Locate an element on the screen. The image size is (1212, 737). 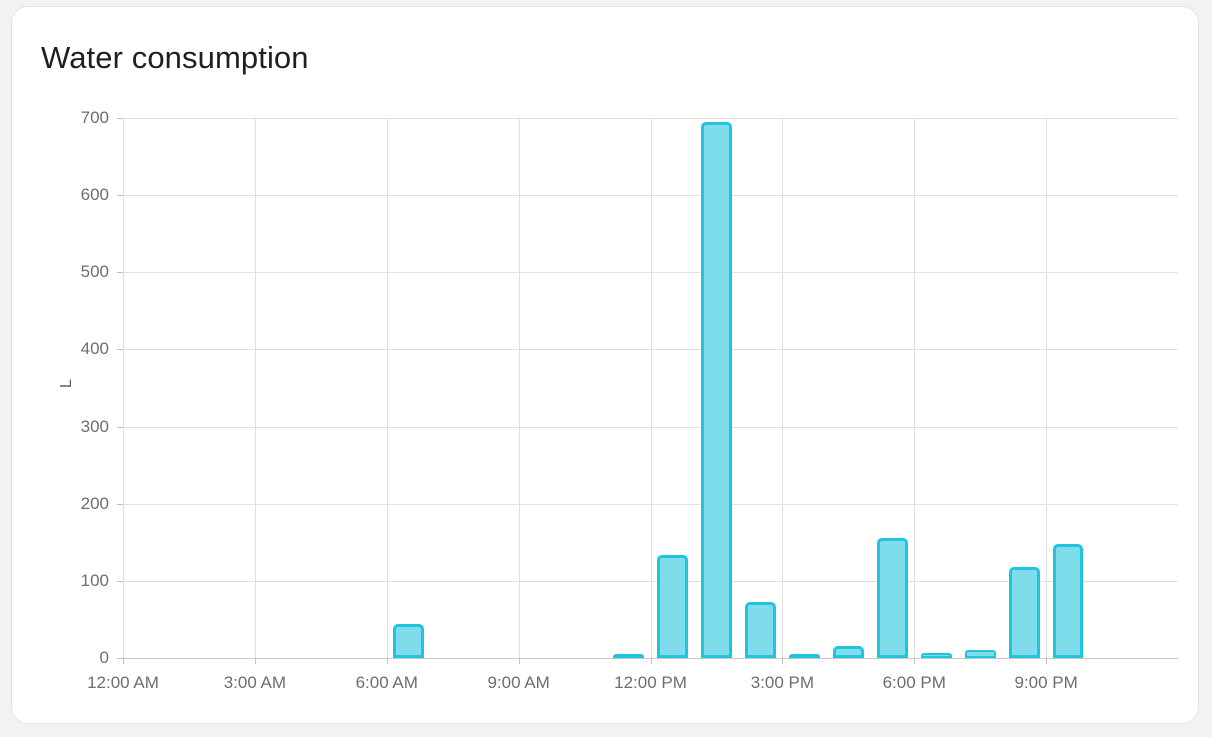
x-tick-label: 9:00 PM is located at coordinates (1046, 682).